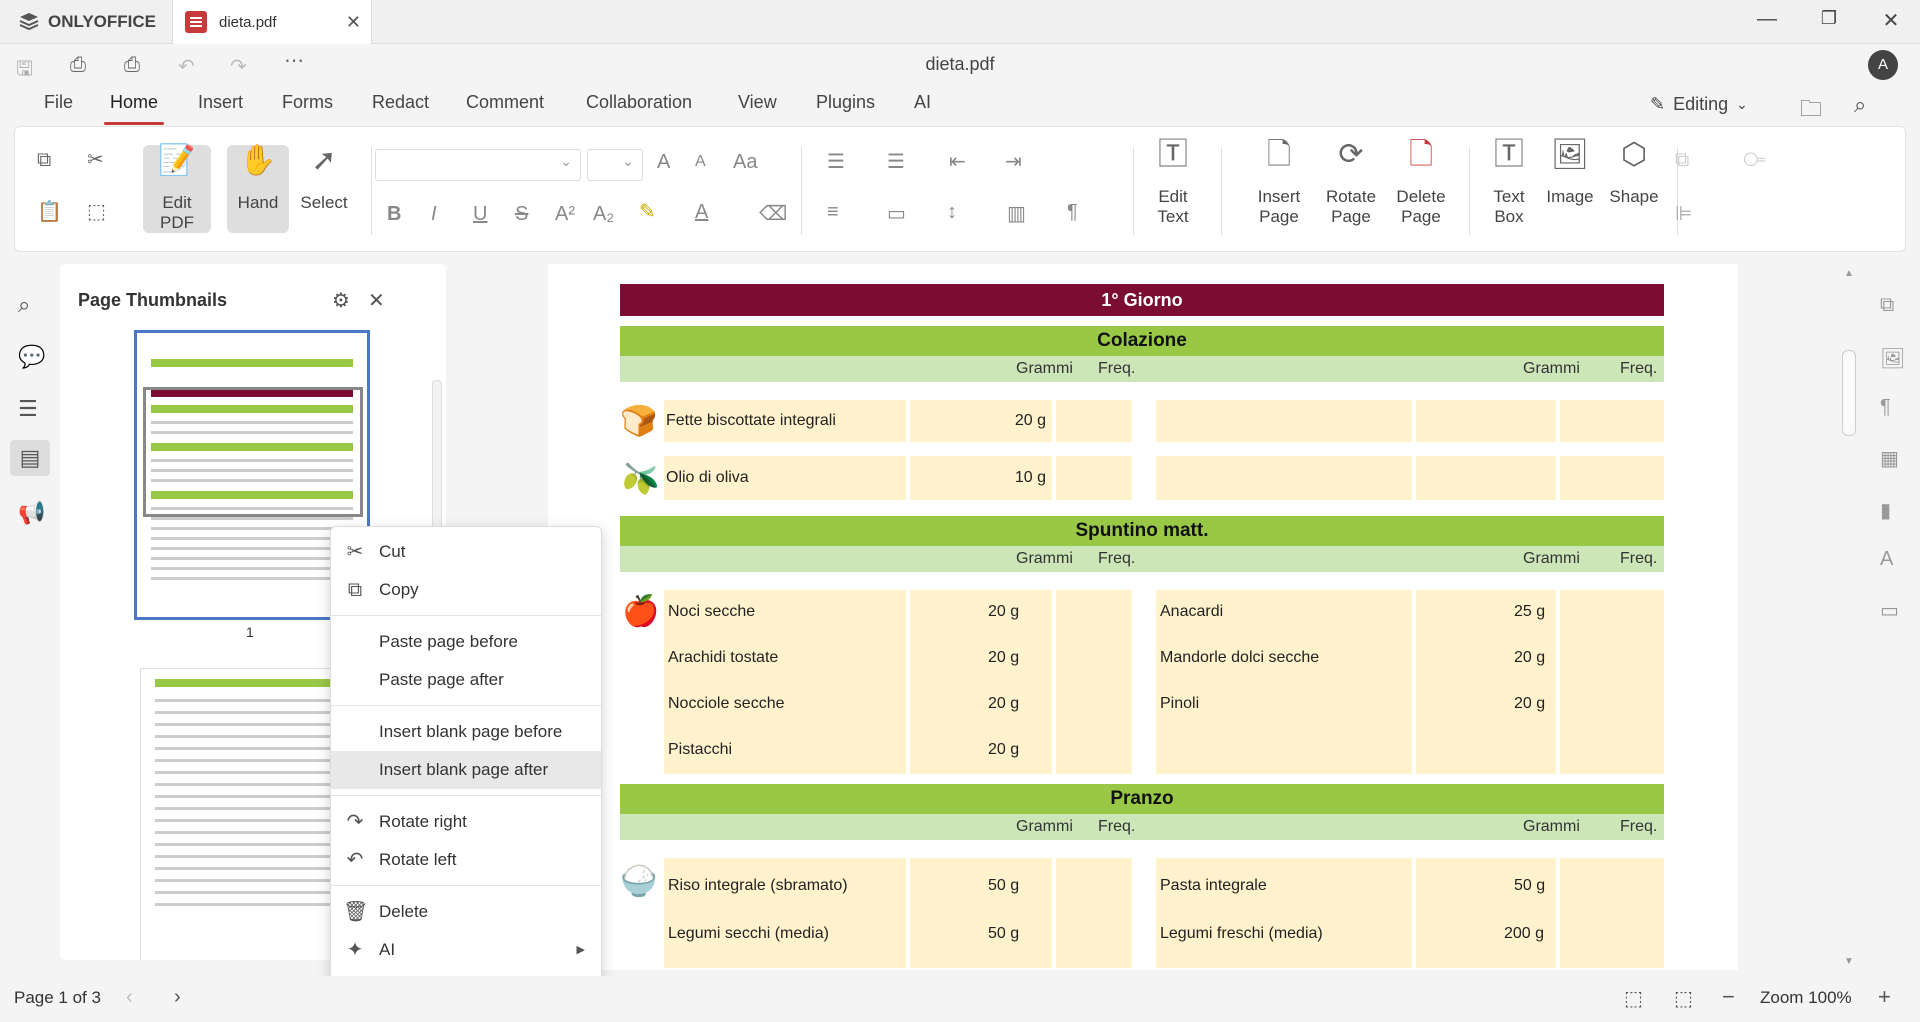 This screenshot has height=1022, width=1920. I want to click on zoom-in-icon: +, so click(1884, 996).